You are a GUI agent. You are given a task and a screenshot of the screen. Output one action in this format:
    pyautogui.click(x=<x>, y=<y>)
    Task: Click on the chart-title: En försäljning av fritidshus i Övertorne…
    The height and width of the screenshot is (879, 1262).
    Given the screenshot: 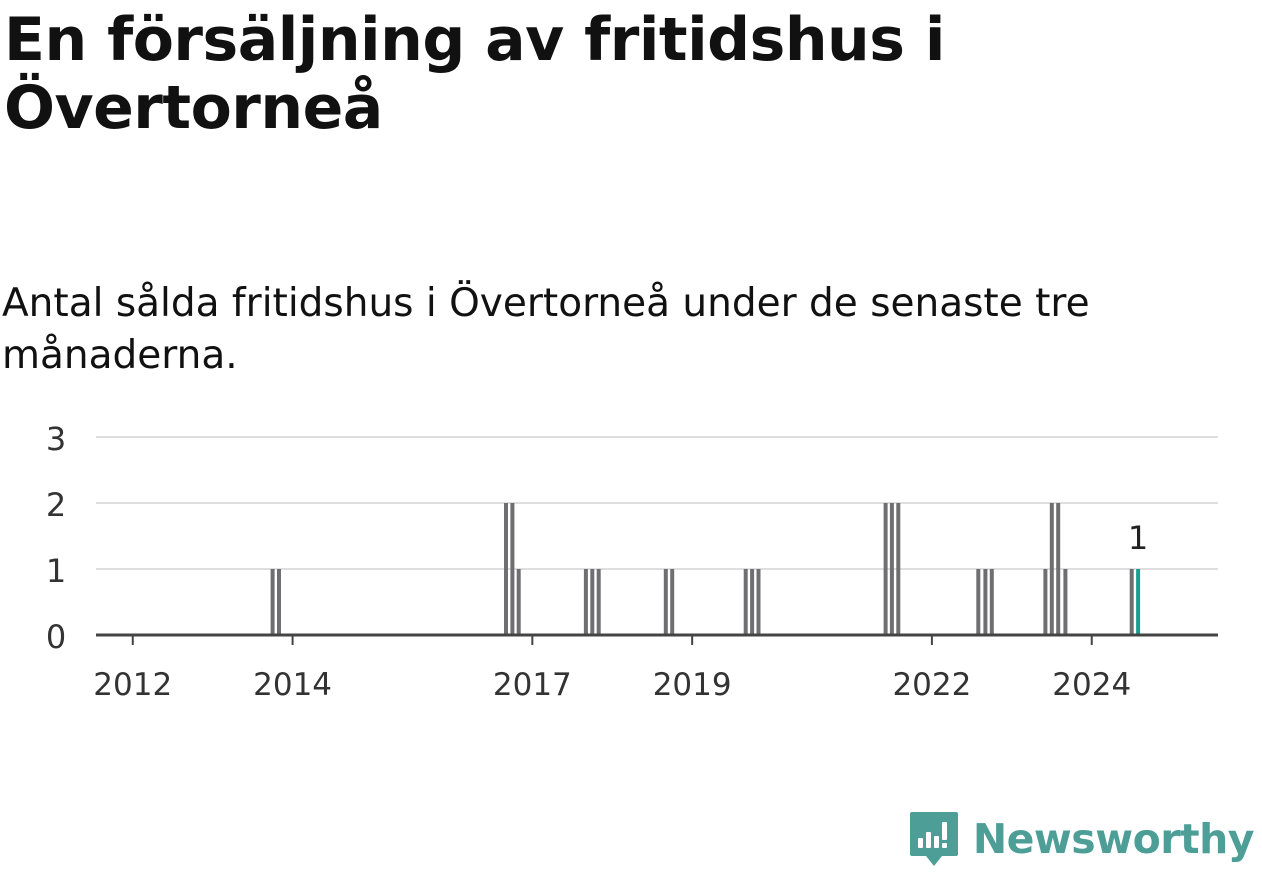 What is the action you would take?
    pyautogui.click(x=474, y=74)
    